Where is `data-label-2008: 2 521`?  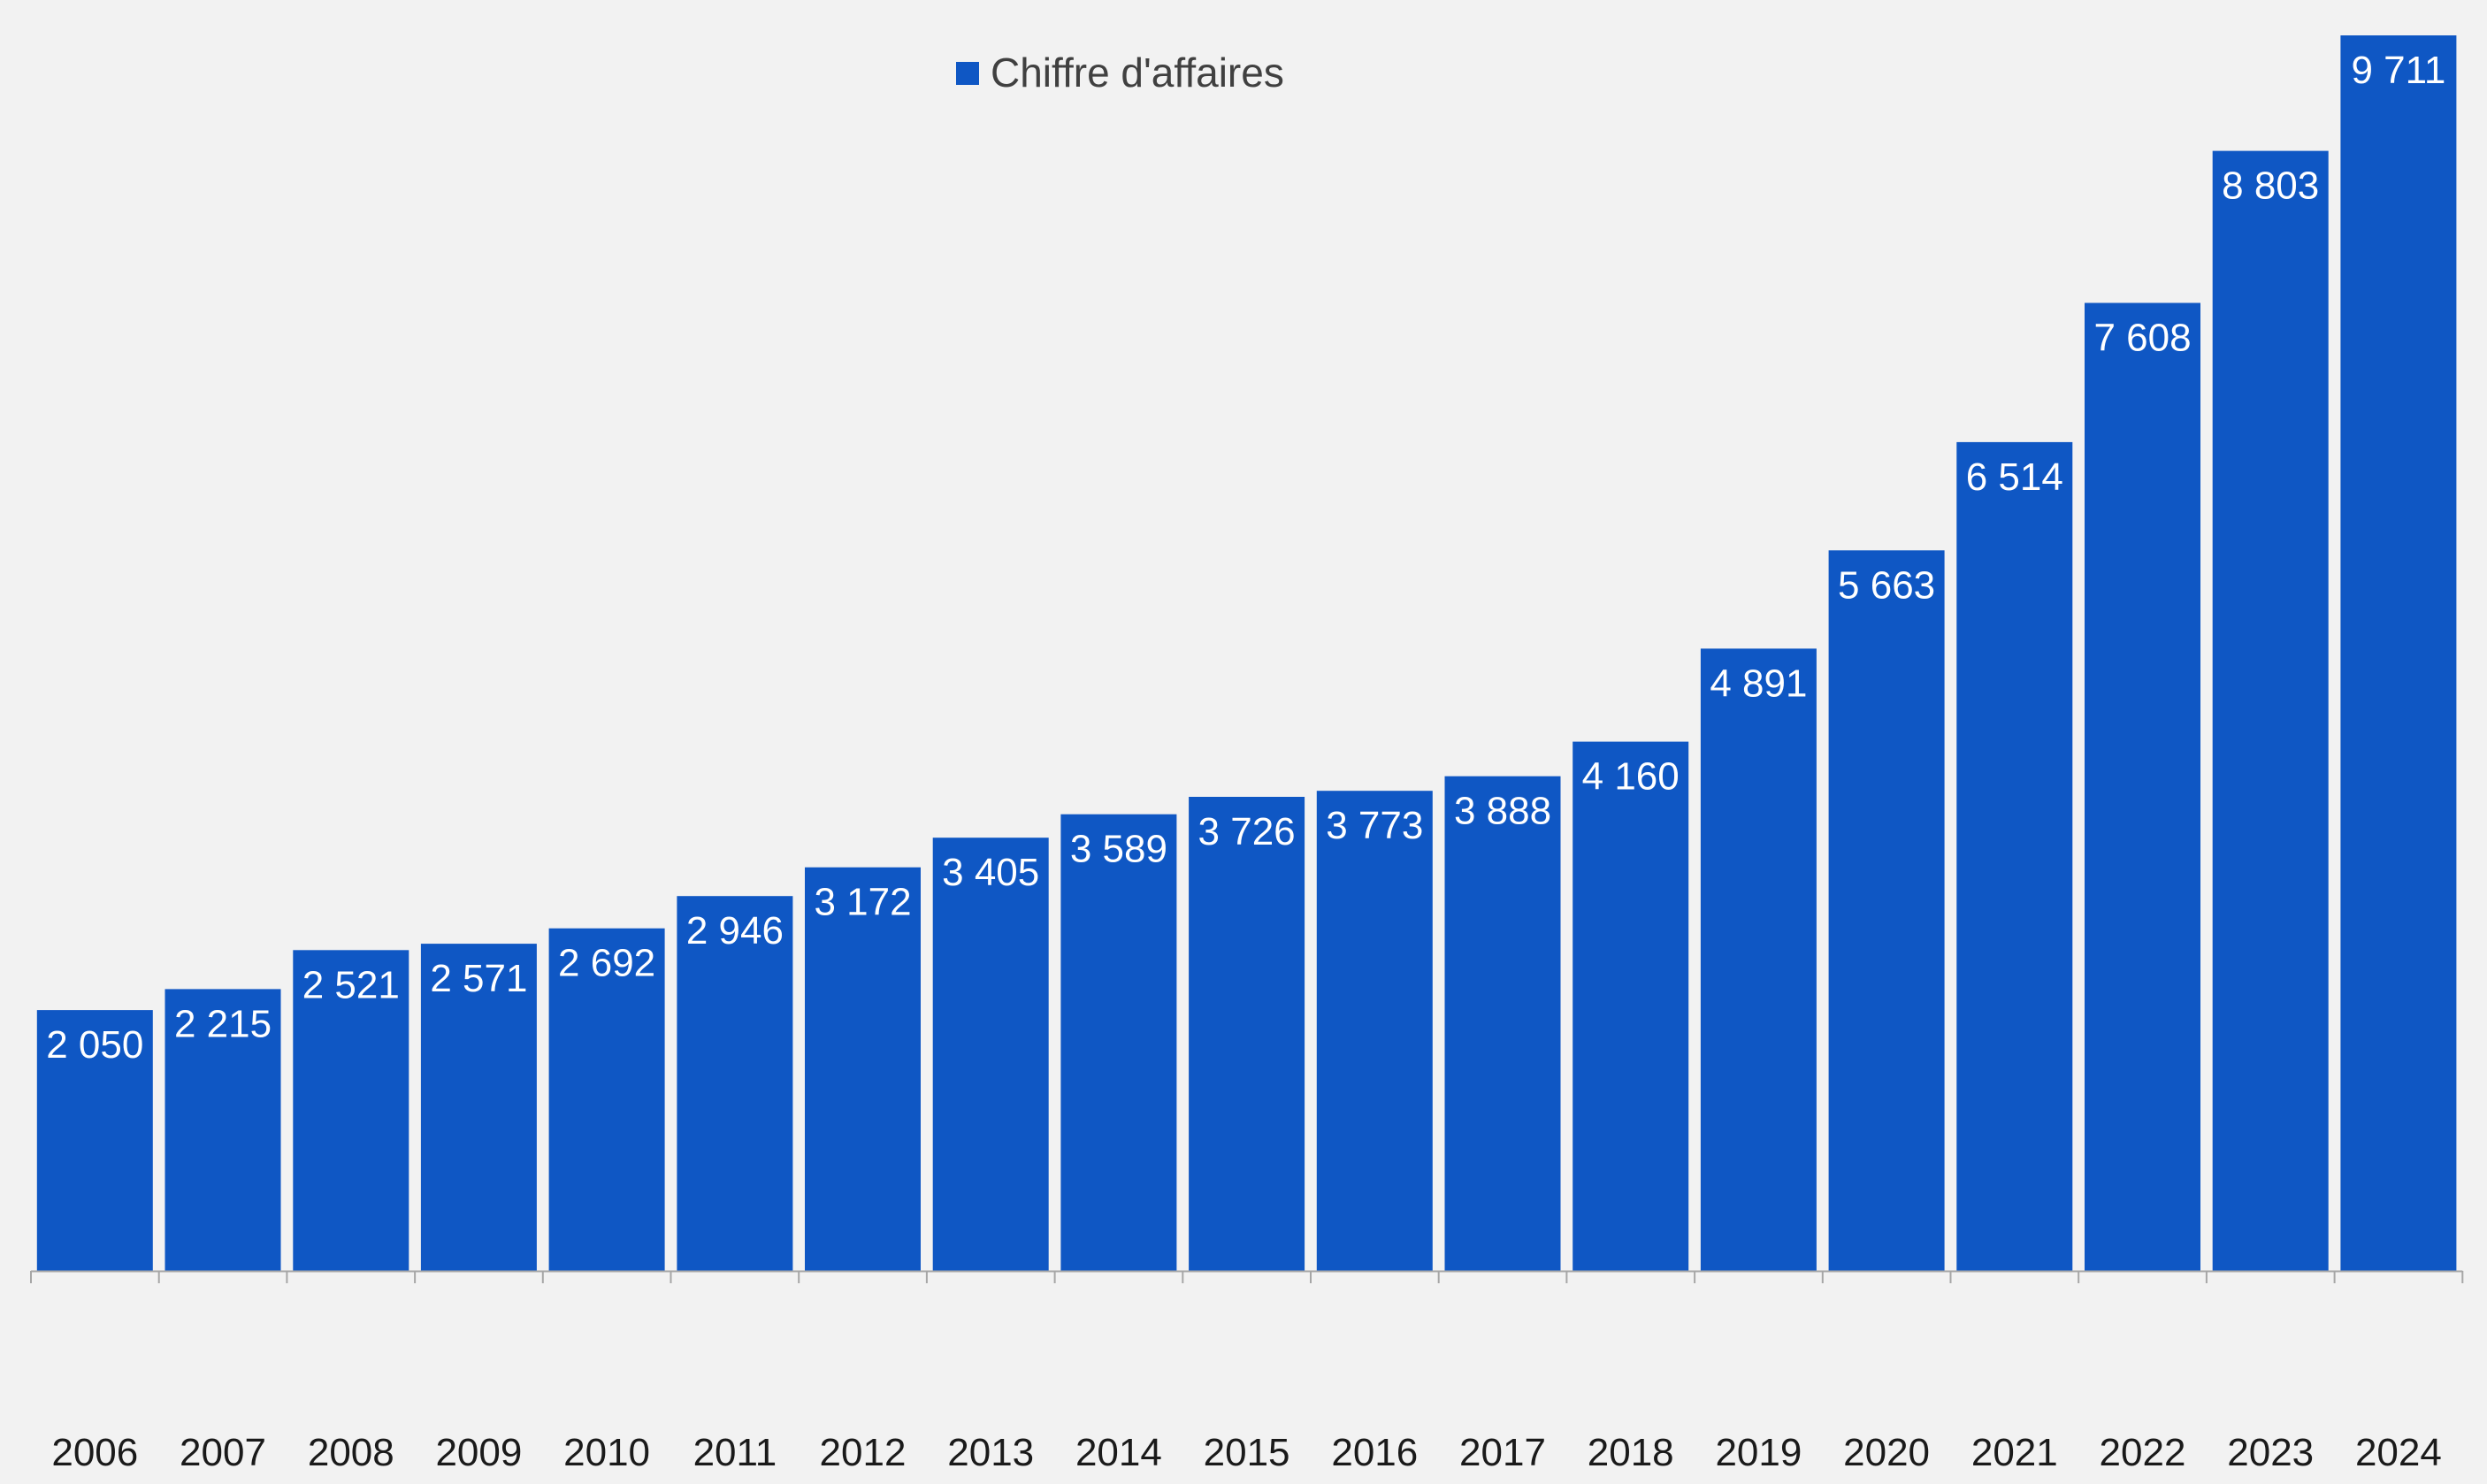 data-label-2008: 2 521 is located at coordinates (351, 984).